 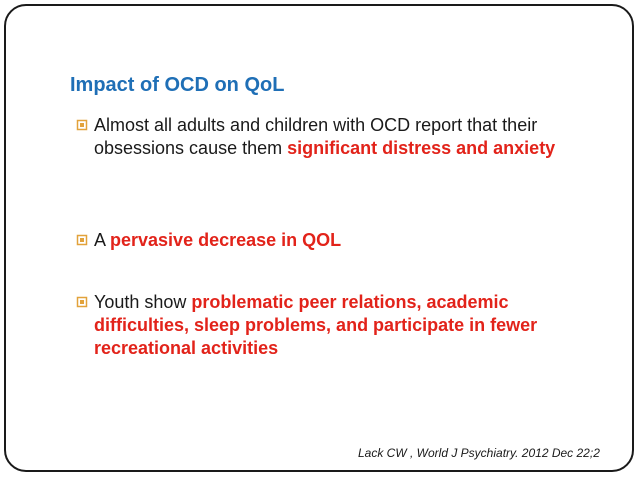 I want to click on bullet-highlight-text: pervasive decrease in QOL, so click(x=226, y=240).